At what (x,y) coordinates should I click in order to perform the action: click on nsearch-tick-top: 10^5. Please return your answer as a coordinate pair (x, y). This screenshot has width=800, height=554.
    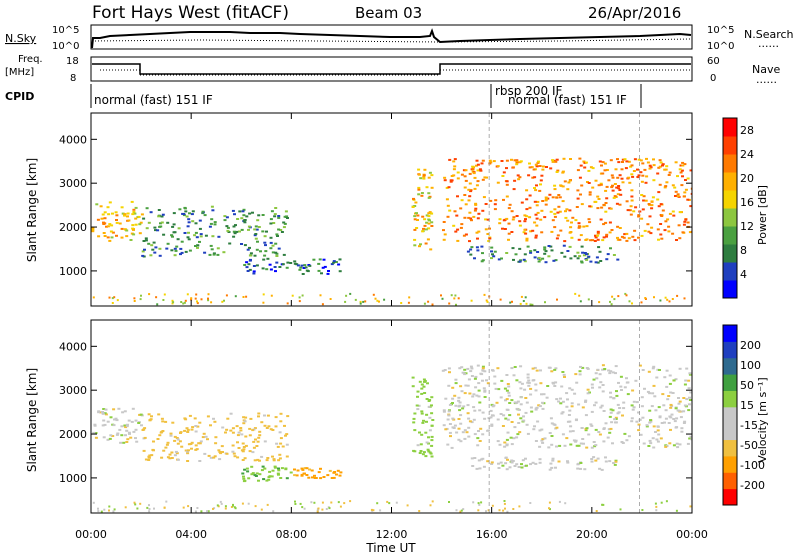
    Looking at the image, I should click on (720, 30).